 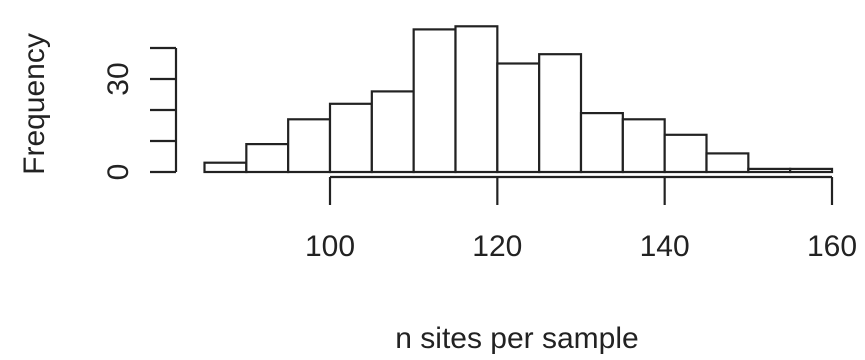 I want to click on x-axis-label: n sites per sample, so click(x=516, y=338).